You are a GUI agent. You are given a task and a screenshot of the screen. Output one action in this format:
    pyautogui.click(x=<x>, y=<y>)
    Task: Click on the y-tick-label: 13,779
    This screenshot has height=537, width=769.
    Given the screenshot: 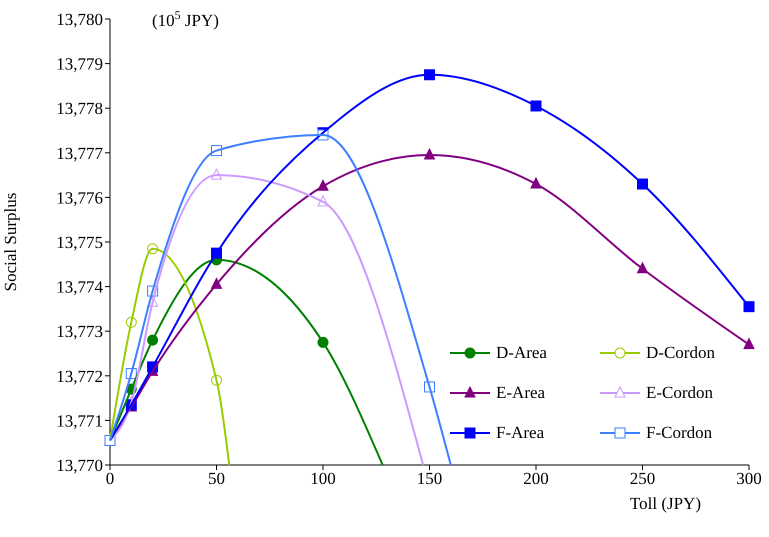 What is the action you would take?
    pyautogui.click(x=79, y=64)
    